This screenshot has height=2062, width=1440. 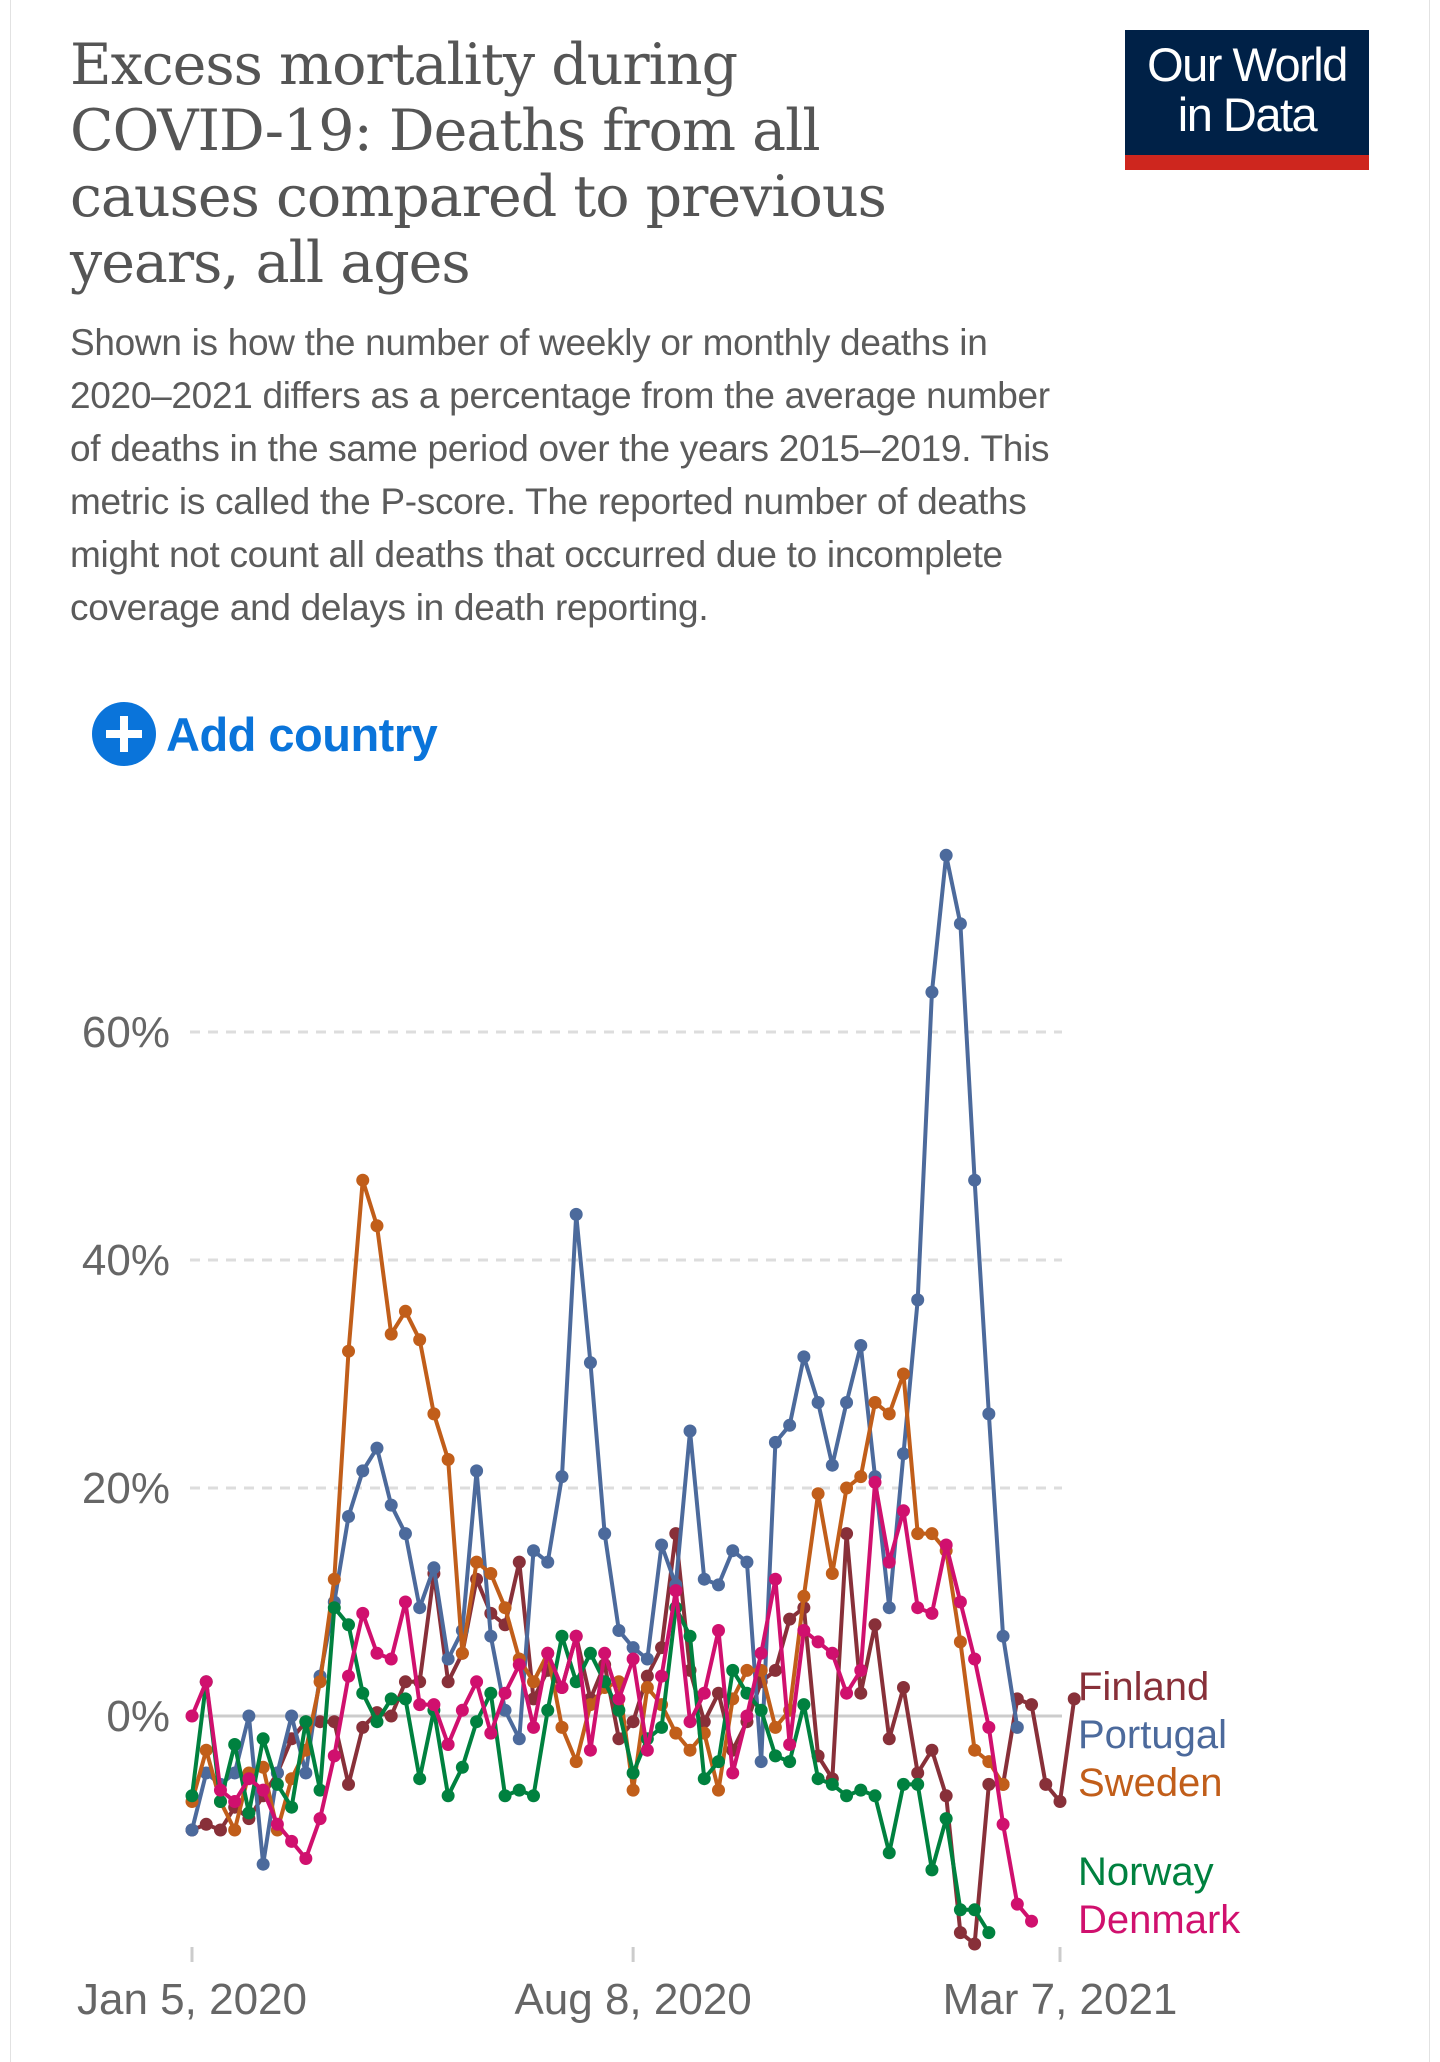 What do you see at coordinates (1146, 1872) in the screenshot?
I see `legend-item-norway: Norway` at bounding box center [1146, 1872].